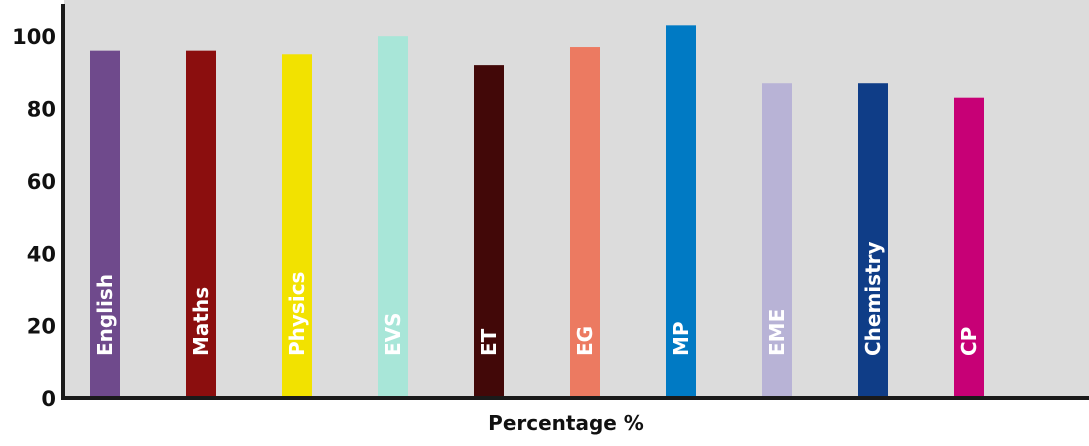 The width and height of the screenshot is (1089, 446). I want to click on bar-eg, so click(585, 222).